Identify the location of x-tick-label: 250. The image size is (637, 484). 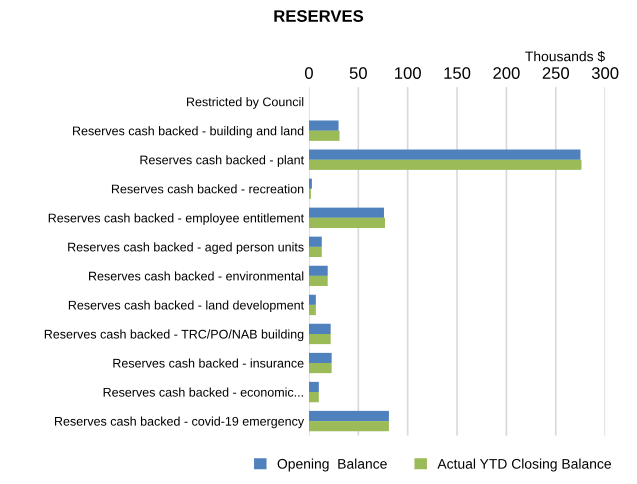
(556, 73).